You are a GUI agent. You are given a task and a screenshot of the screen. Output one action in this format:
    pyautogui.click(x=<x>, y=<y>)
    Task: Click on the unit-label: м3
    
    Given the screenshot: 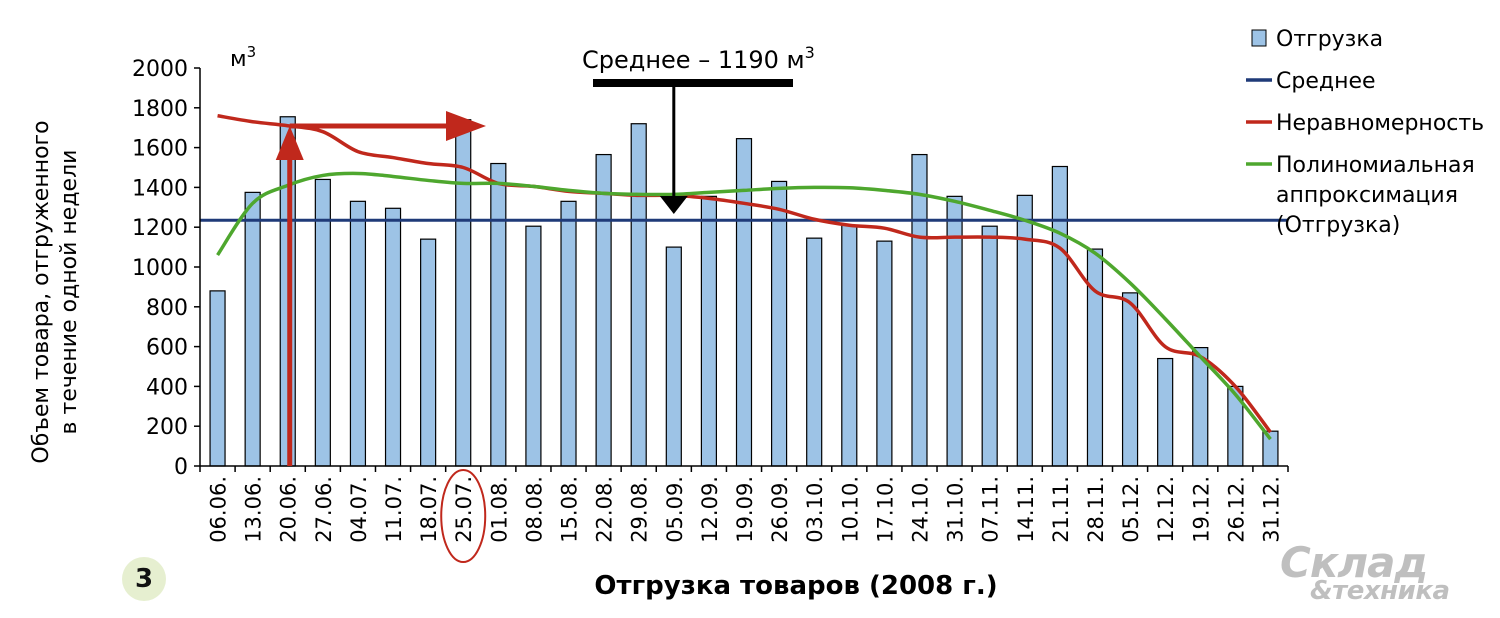 What is the action you would take?
    pyautogui.click(x=243, y=57)
    